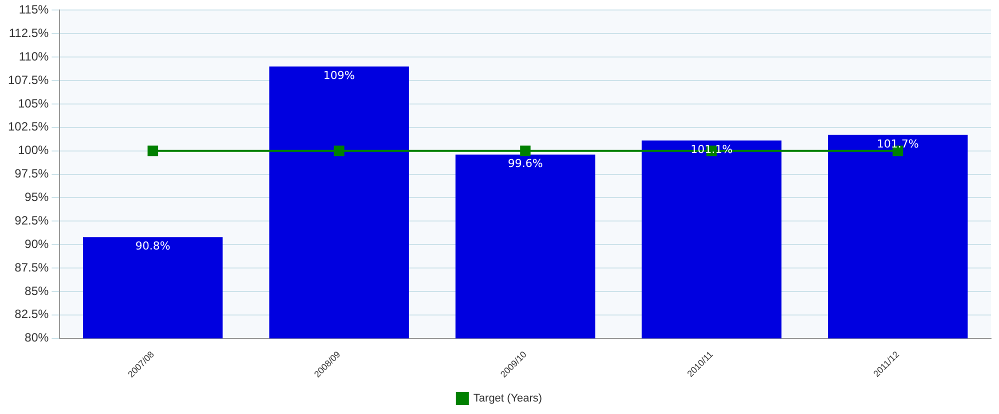 The height and width of the screenshot is (414, 999). I want to click on y-tick-label: 107.5%, so click(29, 79).